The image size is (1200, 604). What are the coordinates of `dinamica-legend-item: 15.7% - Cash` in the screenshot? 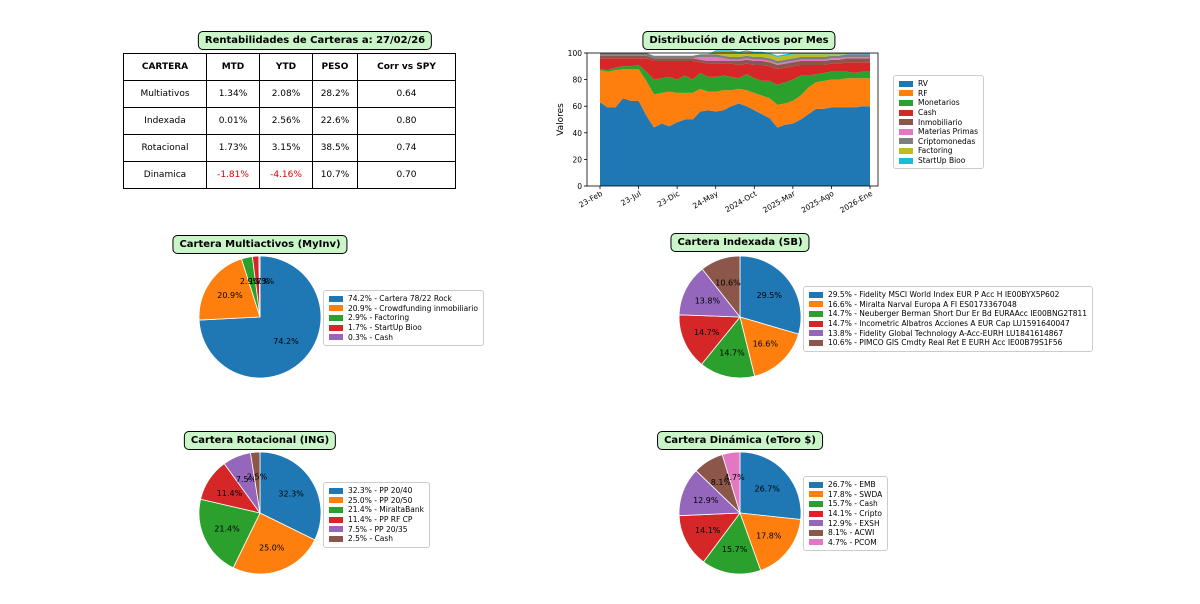 It's located at (845, 504).